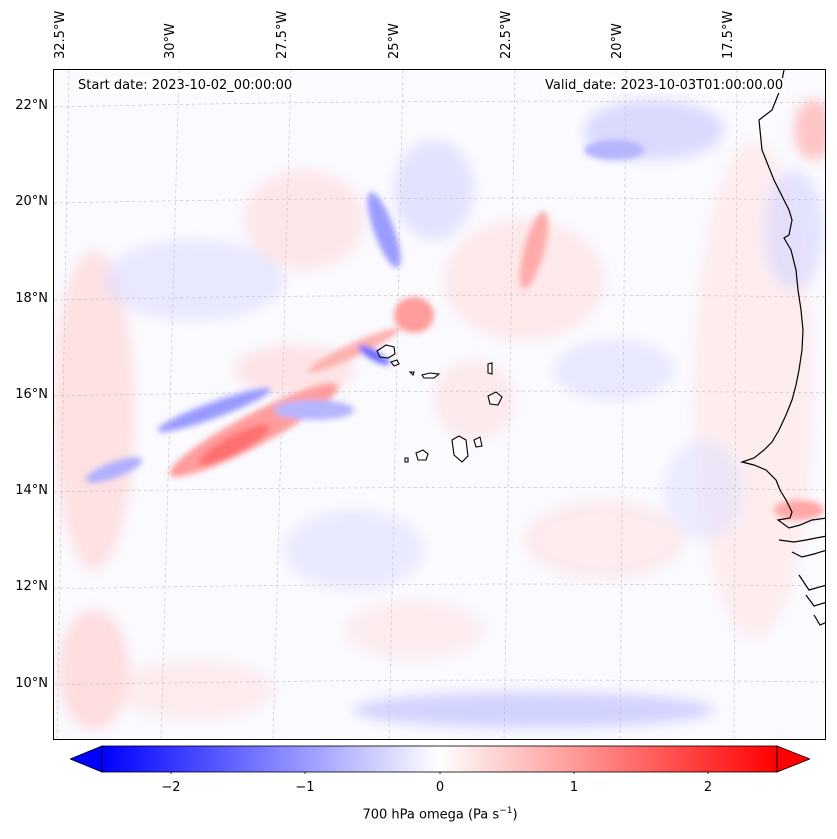 The width and height of the screenshot is (837, 839). Describe the element at coordinates (31, 683) in the screenshot. I see `lat-label: 10°N` at that location.